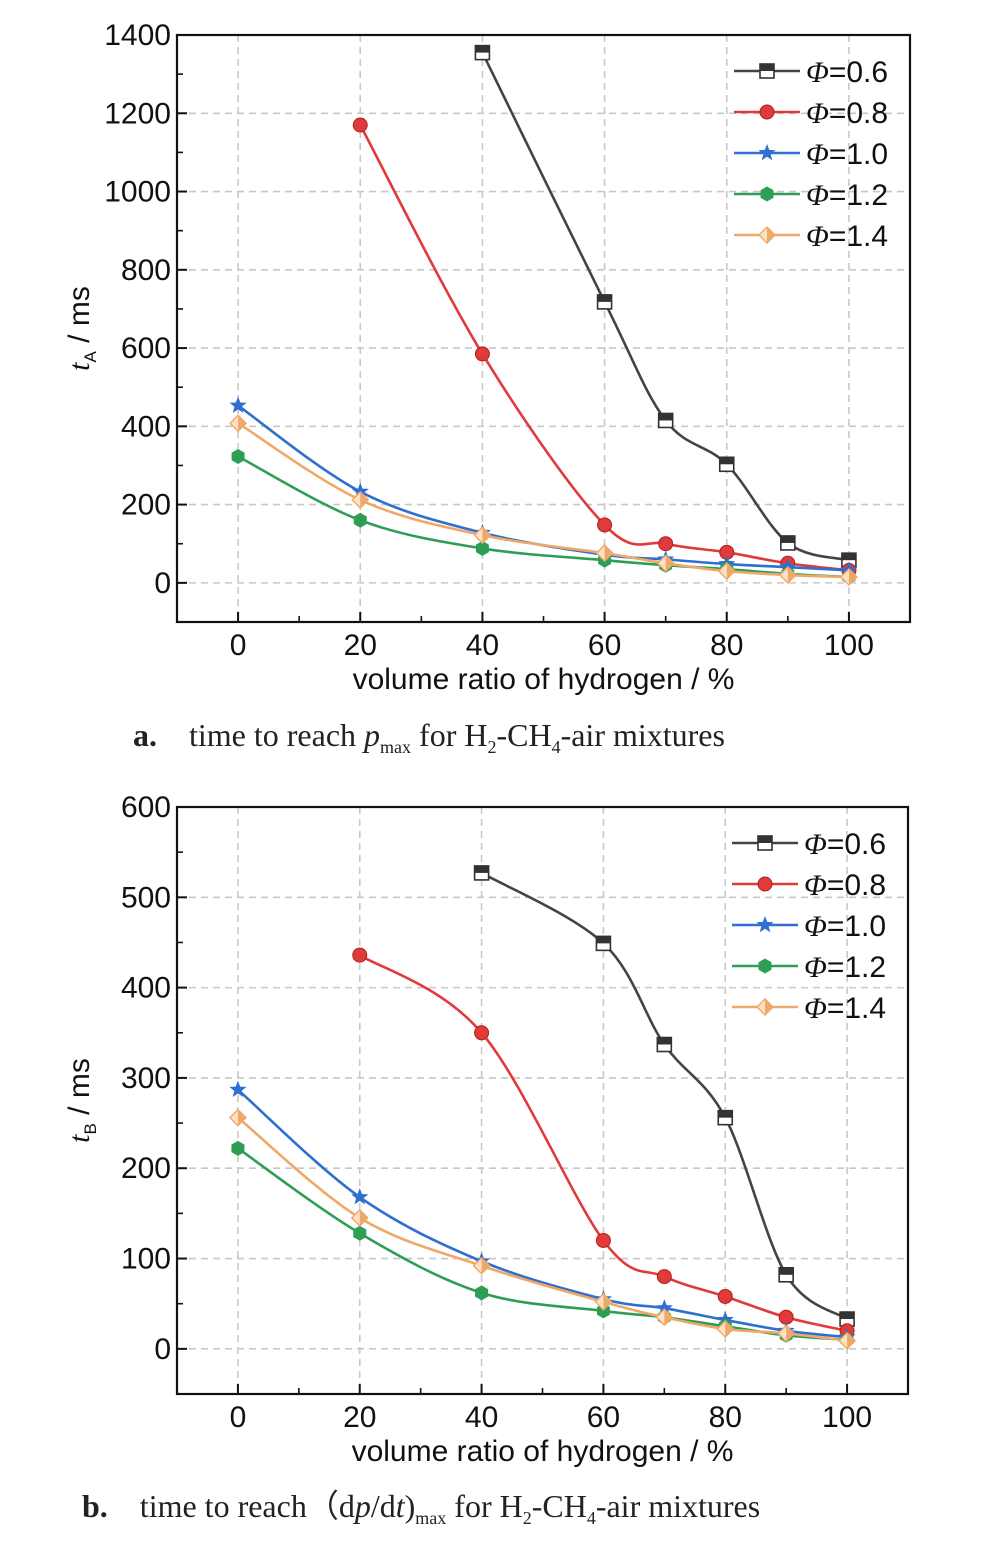  Describe the element at coordinates (146, 1259) in the screenshot. I see `y-tick-label: 100` at that location.